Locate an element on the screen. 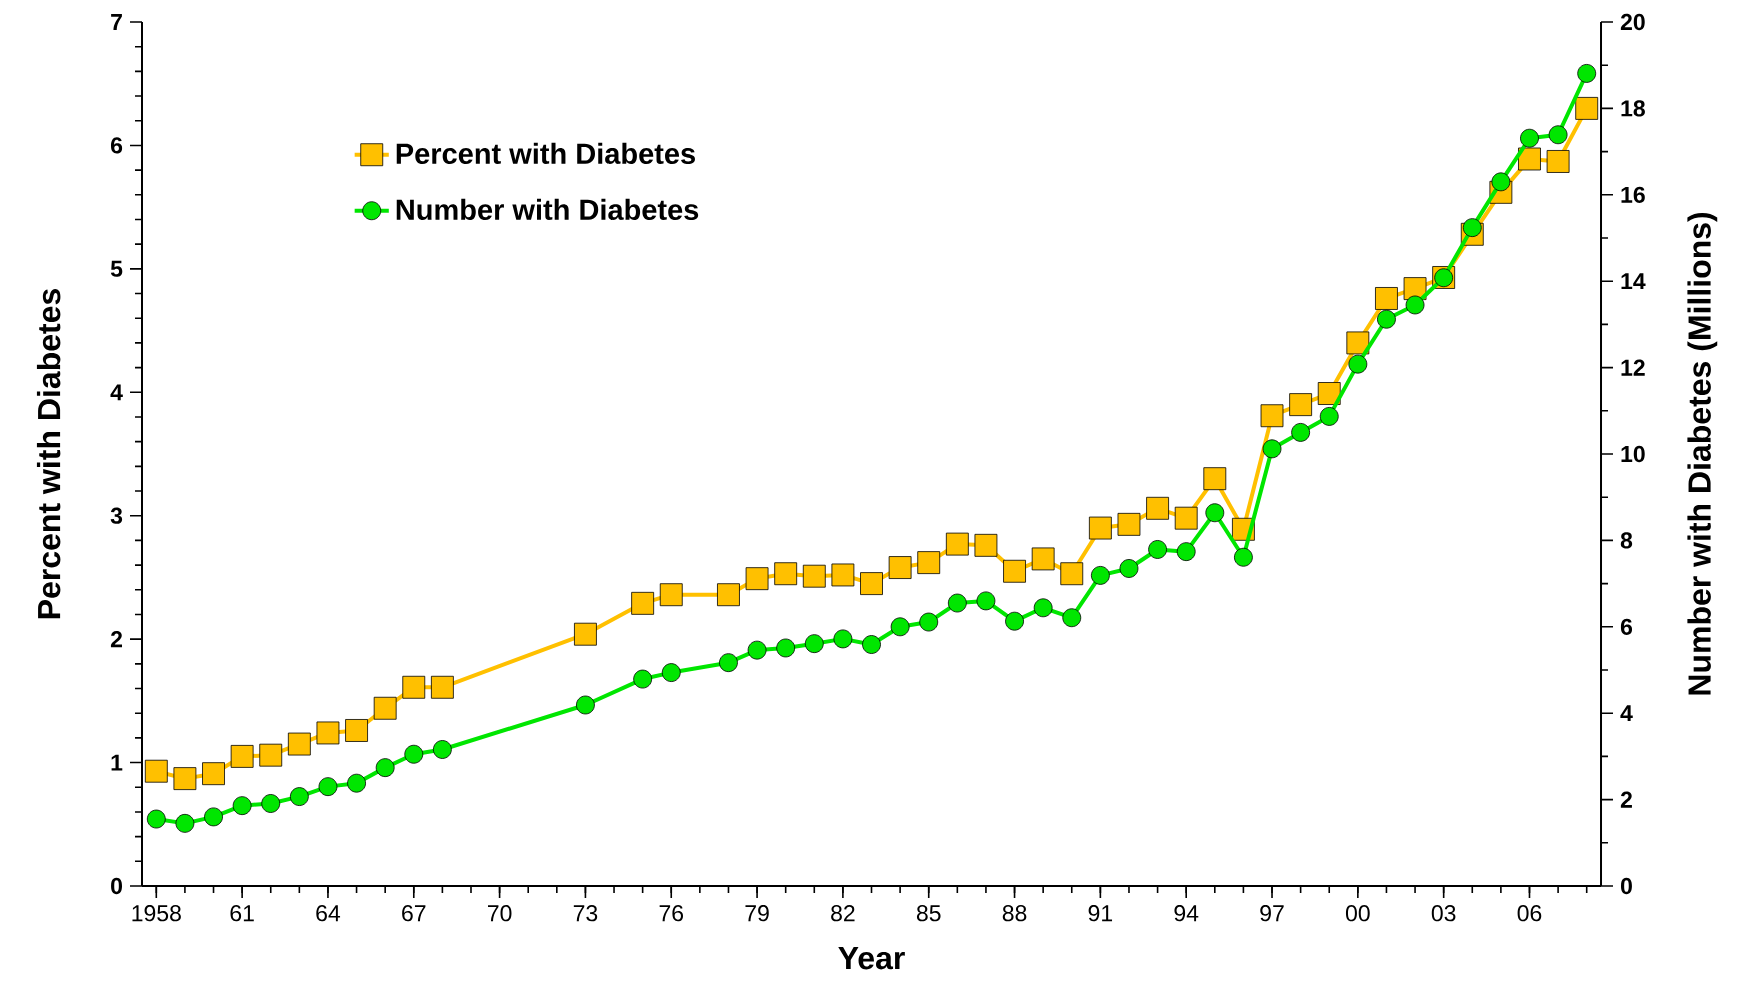  x-tick-label: 91 is located at coordinates (1100, 913).